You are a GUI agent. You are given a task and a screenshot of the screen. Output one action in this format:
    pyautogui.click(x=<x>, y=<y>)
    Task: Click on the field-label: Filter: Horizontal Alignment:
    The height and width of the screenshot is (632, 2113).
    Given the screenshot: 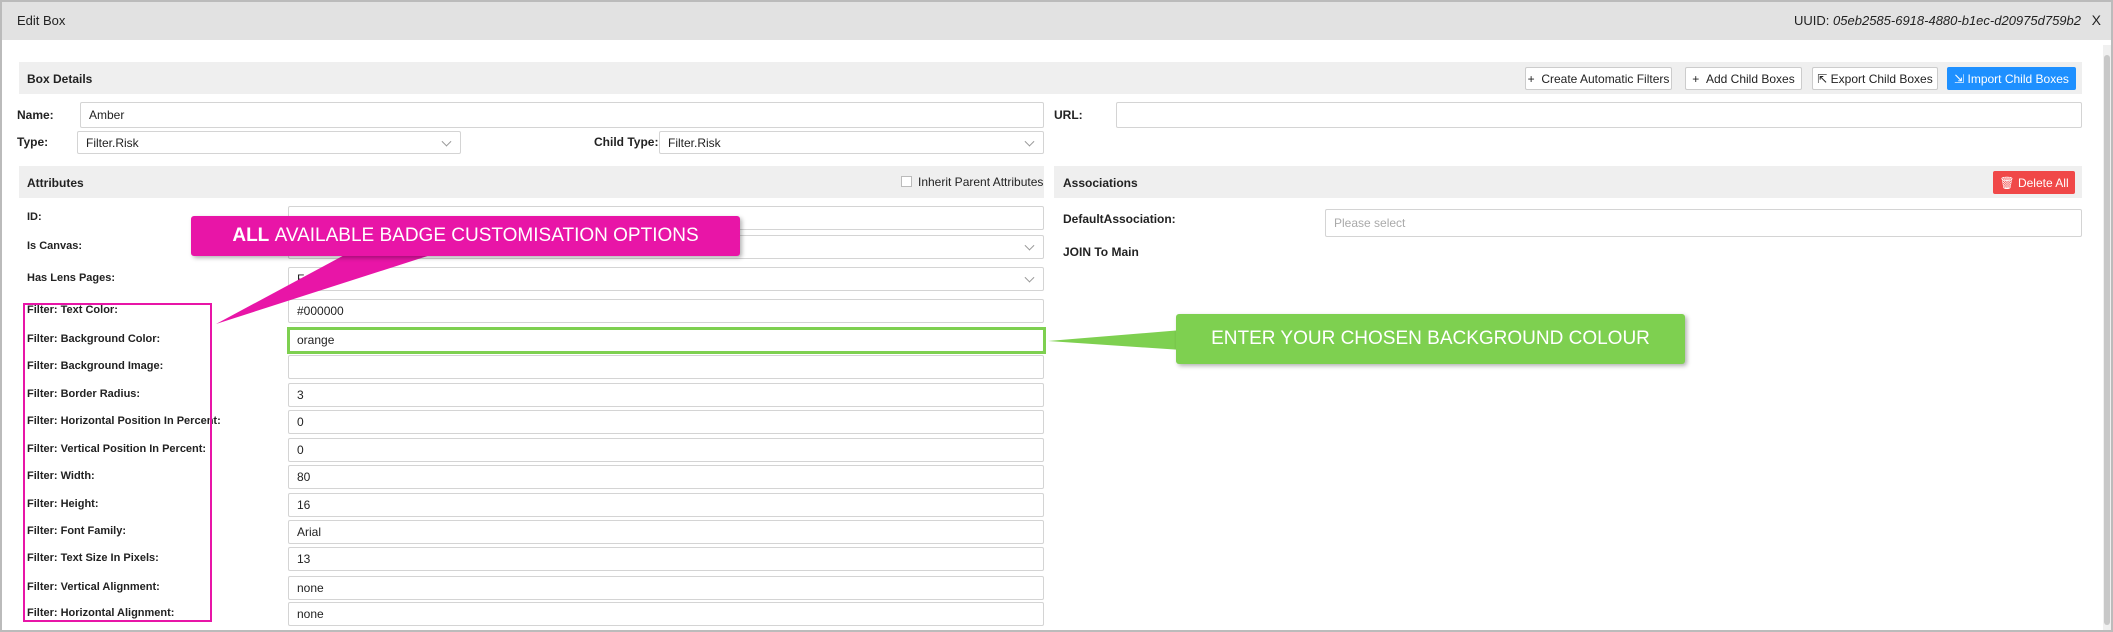 What is the action you would take?
    pyautogui.click(x=101, y=613)
    